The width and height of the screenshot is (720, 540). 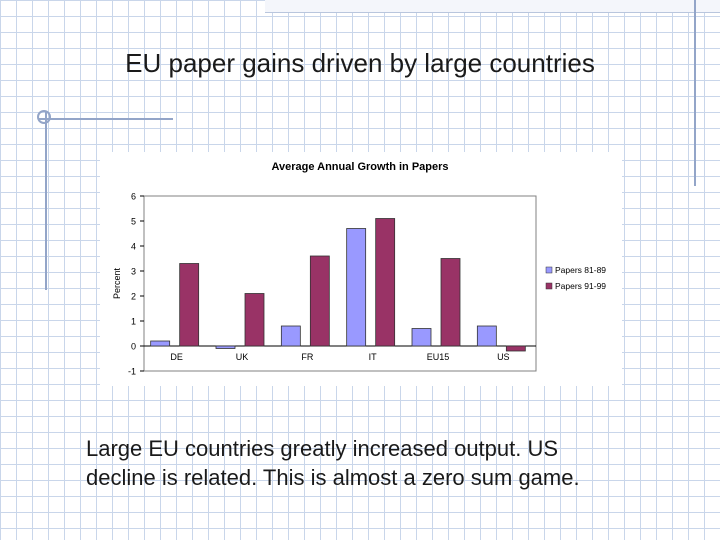 I want to click on y-tick-label: 1, so click(x=133, y=322).